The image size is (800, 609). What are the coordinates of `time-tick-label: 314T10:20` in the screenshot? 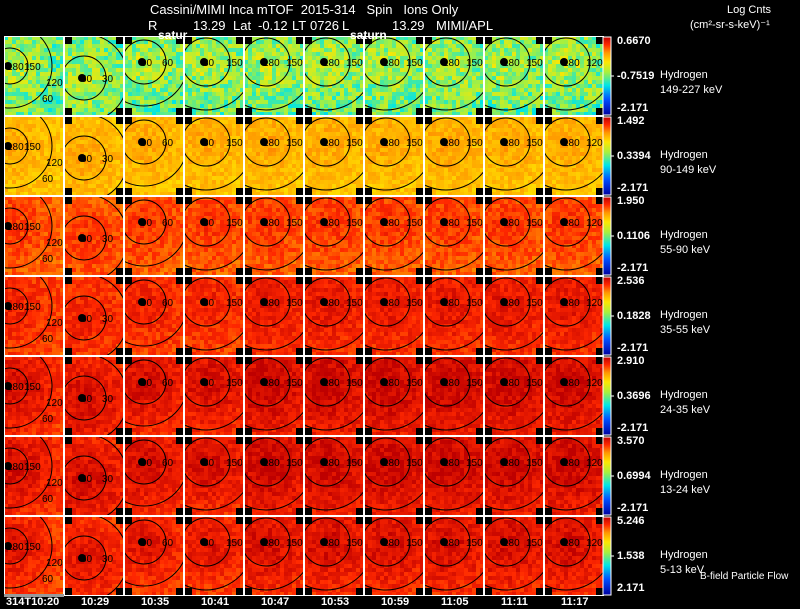 It's located at (32, 602).